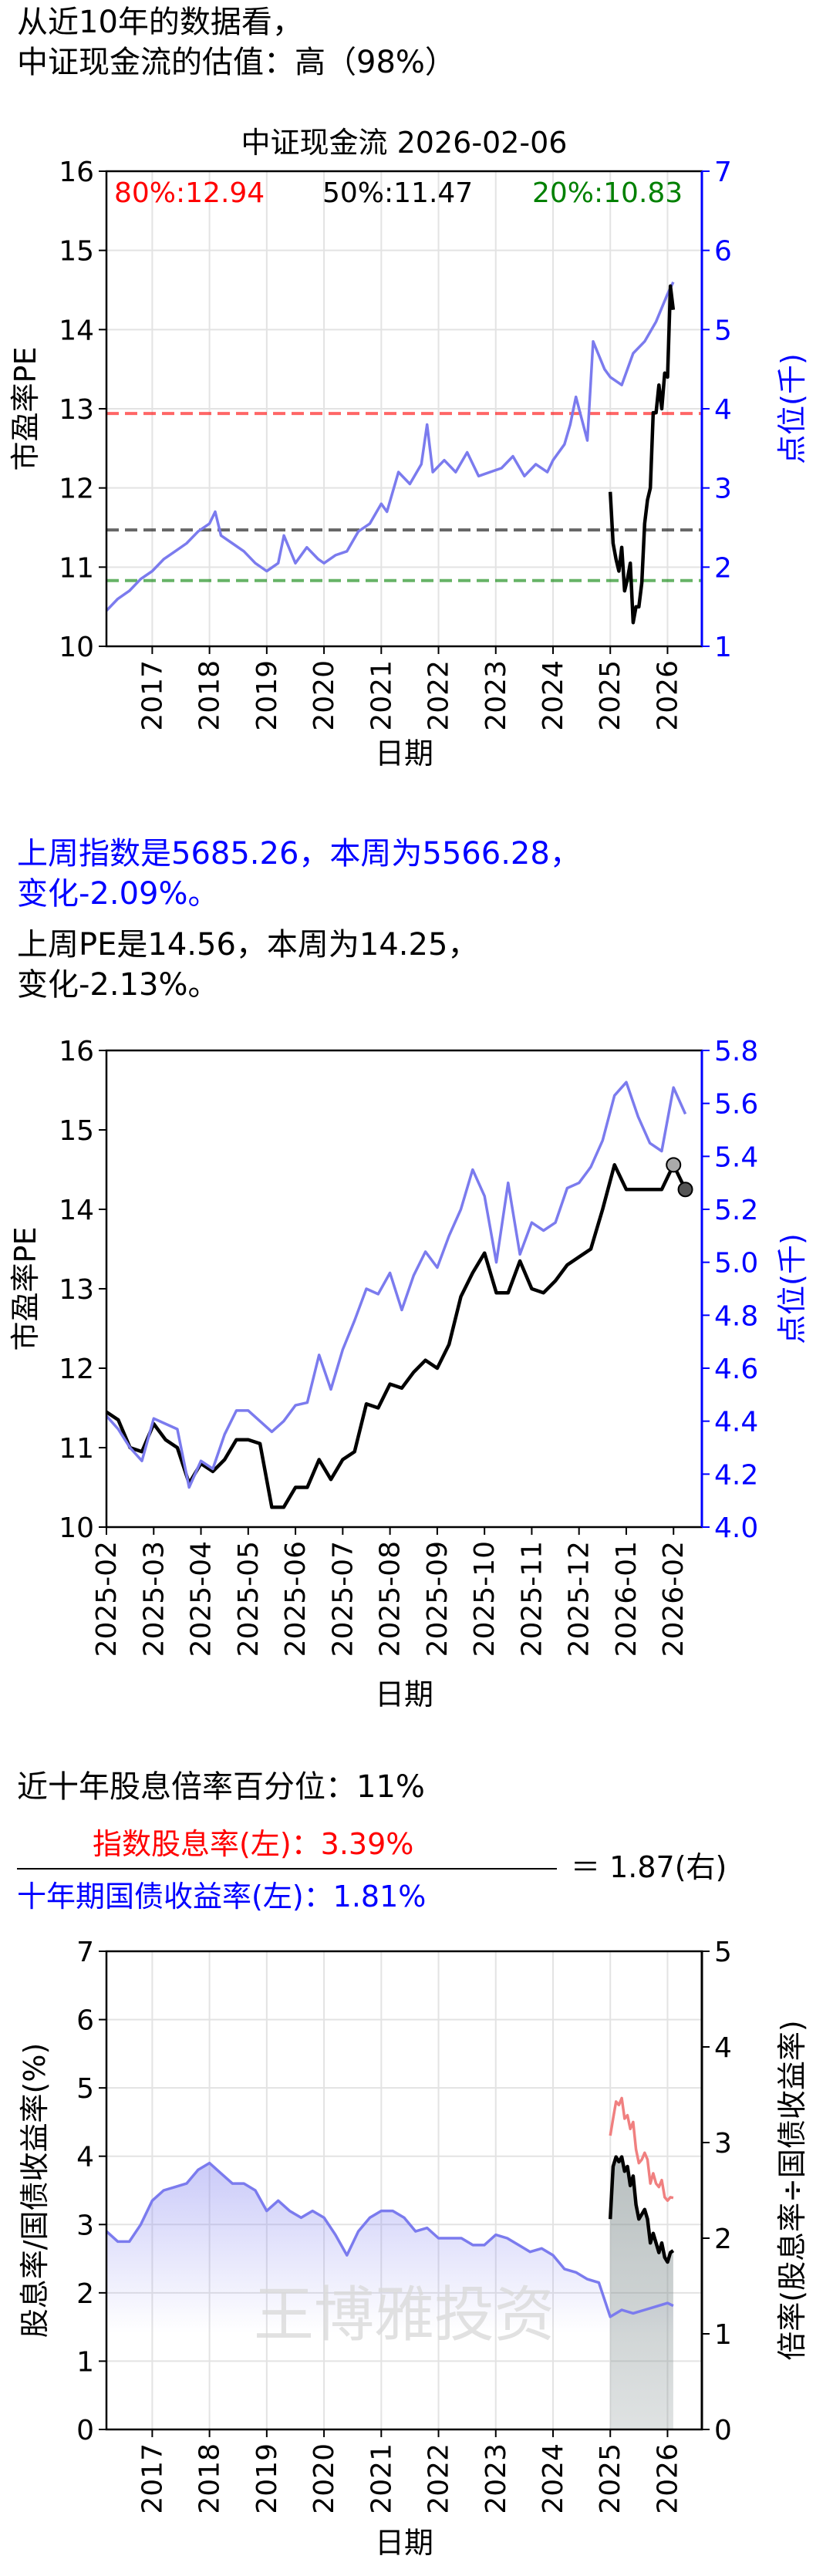  Describe the element at coordinates (287, 1869) in the screenshot. I see `fraction-bar` at that location.